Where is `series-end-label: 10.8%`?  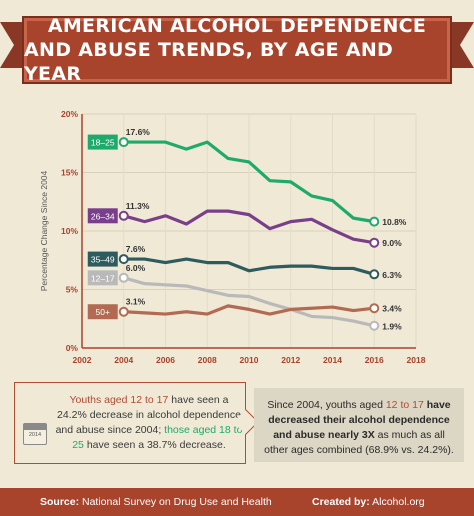
series-end-label: 10.8% is located at coordinates (394, 222).